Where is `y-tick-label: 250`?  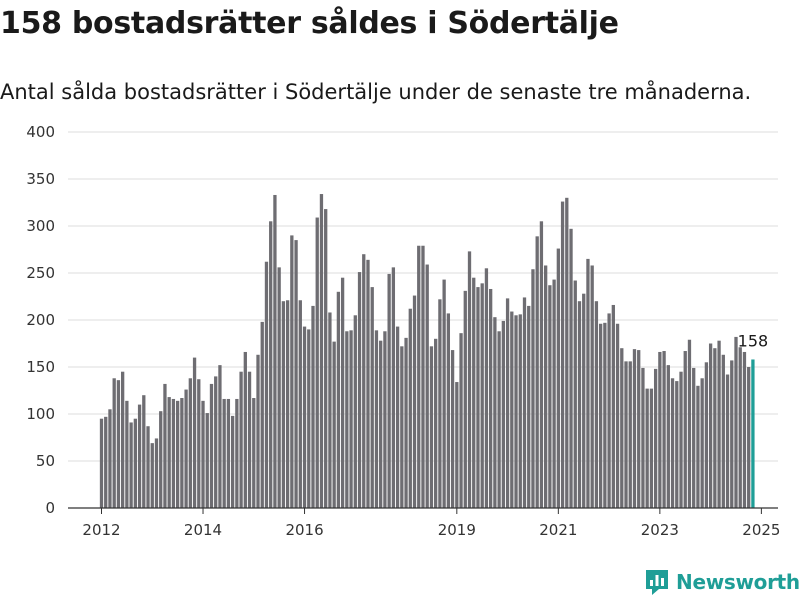
y-tick-label: 250 is located at coordinates (40, 273).